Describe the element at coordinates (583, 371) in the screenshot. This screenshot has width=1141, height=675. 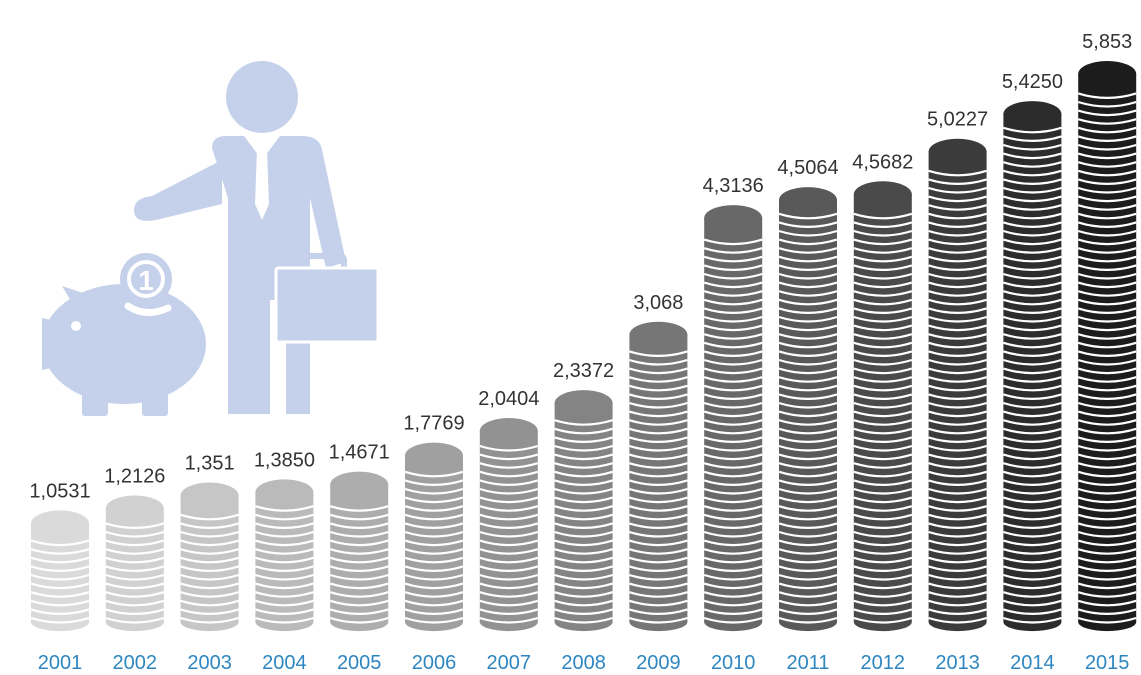
I see `value-label-2008: 2,3372` at that location.